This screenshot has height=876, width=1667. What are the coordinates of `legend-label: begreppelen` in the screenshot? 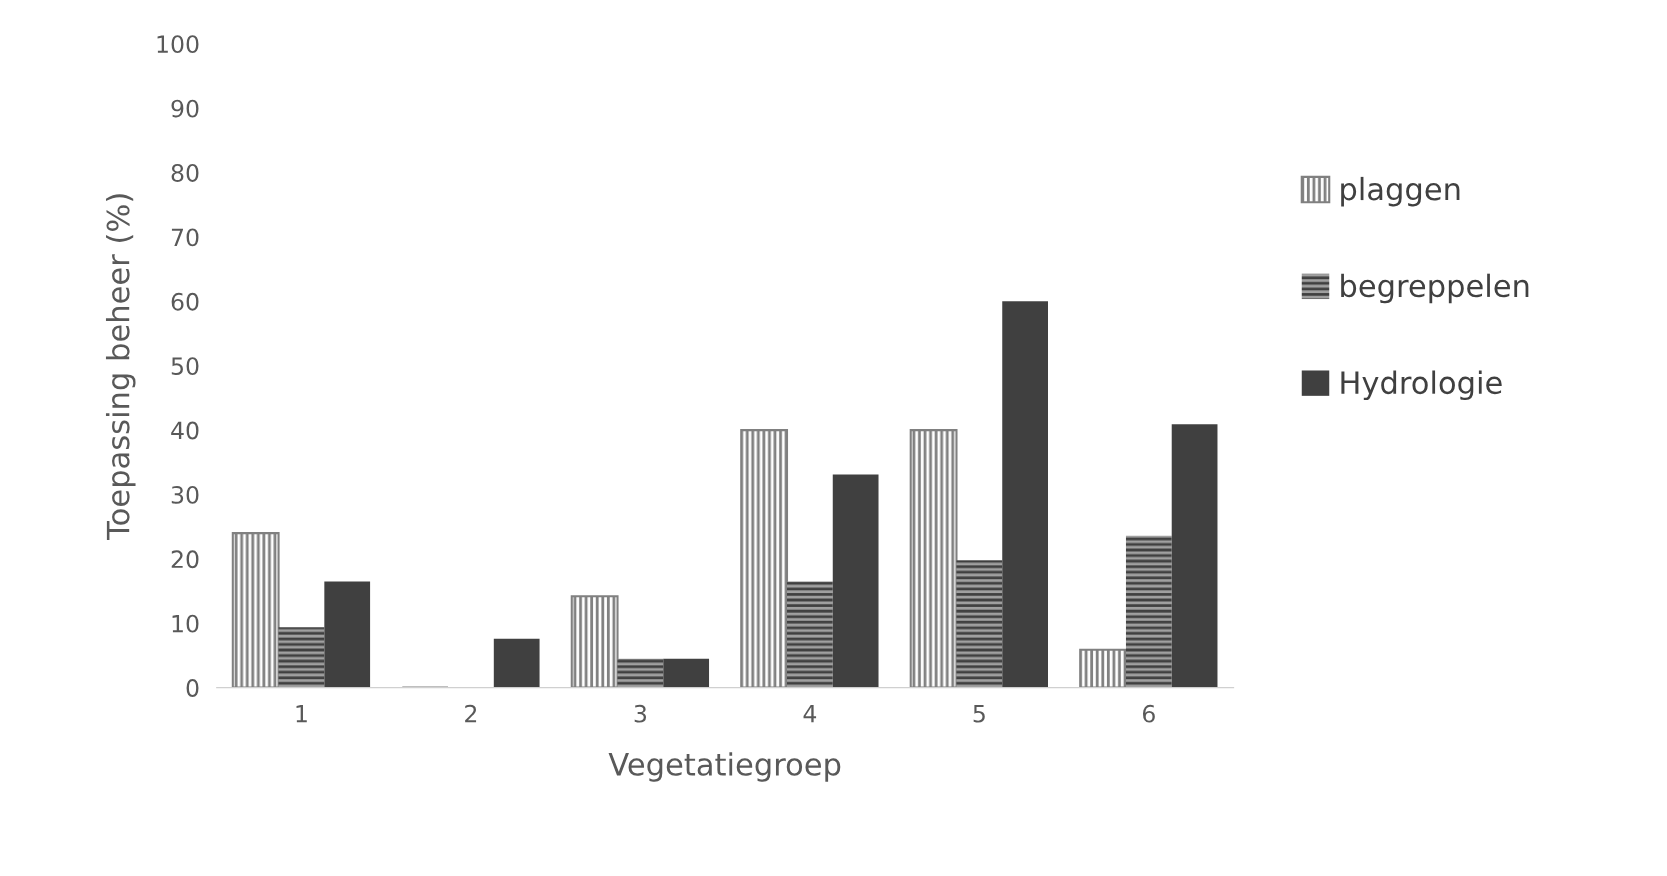 It's located at (1435, 288).